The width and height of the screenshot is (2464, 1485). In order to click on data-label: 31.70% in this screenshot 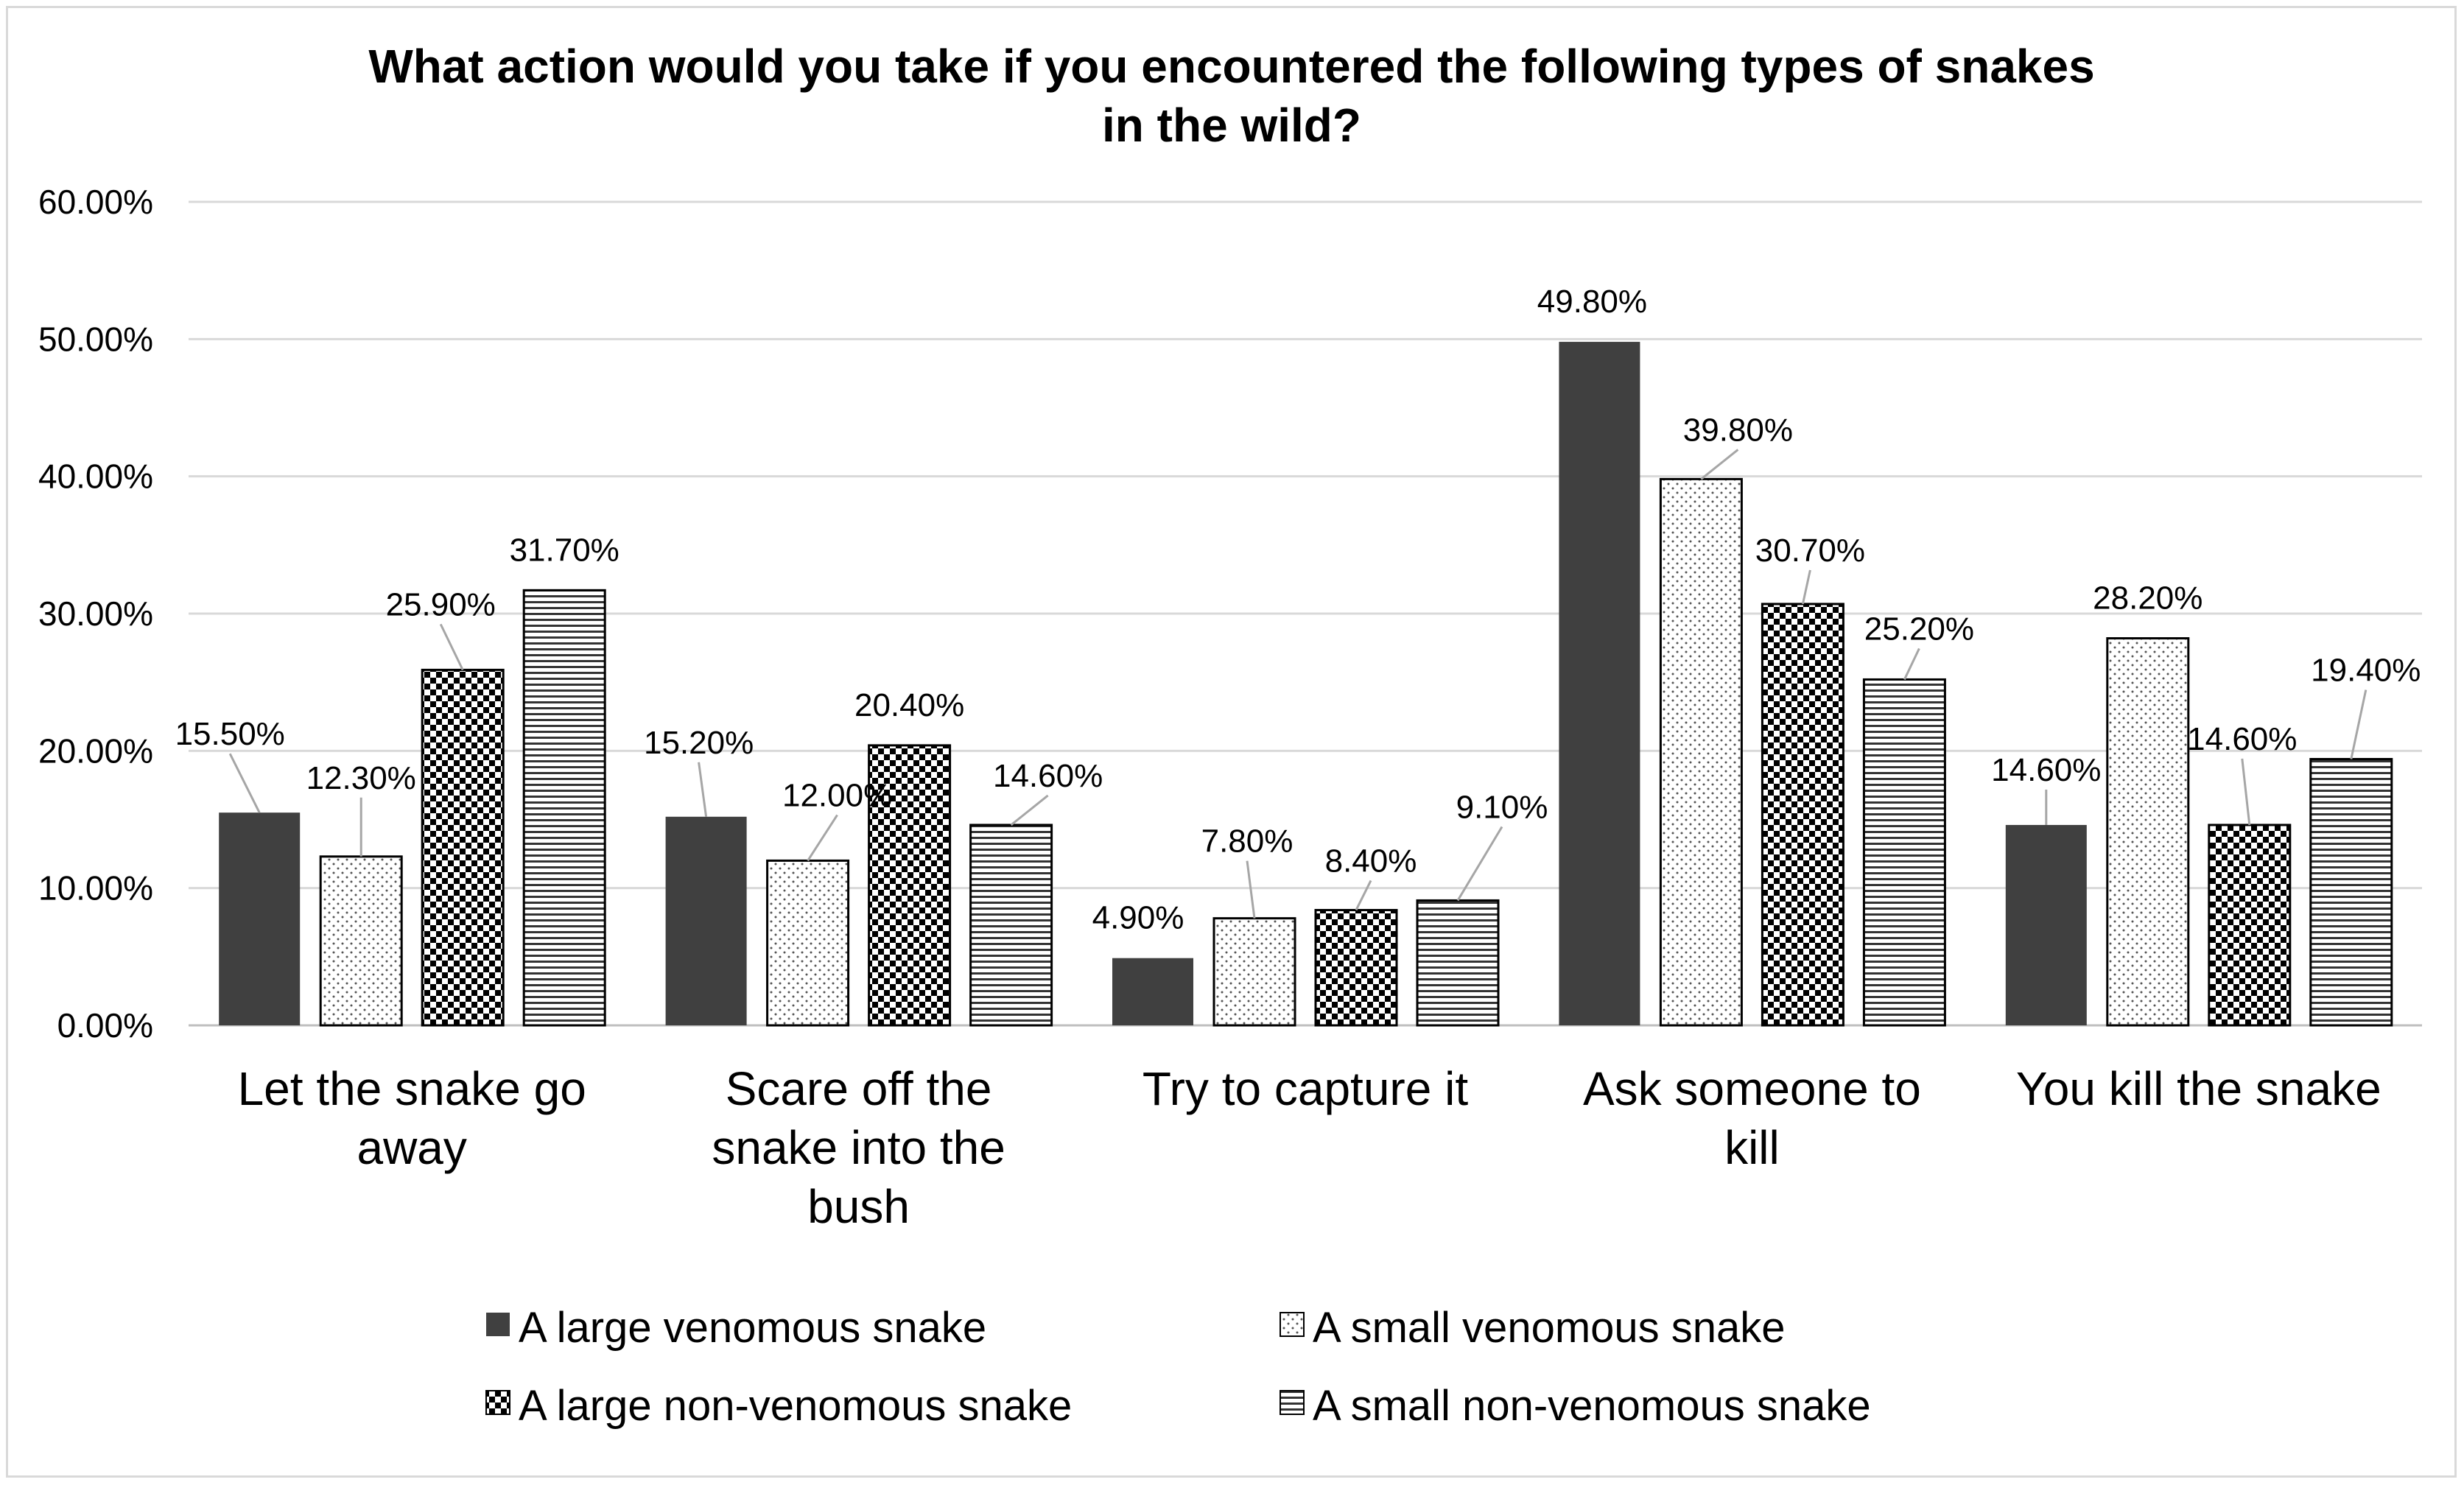, I will do `click(564, 550)`.